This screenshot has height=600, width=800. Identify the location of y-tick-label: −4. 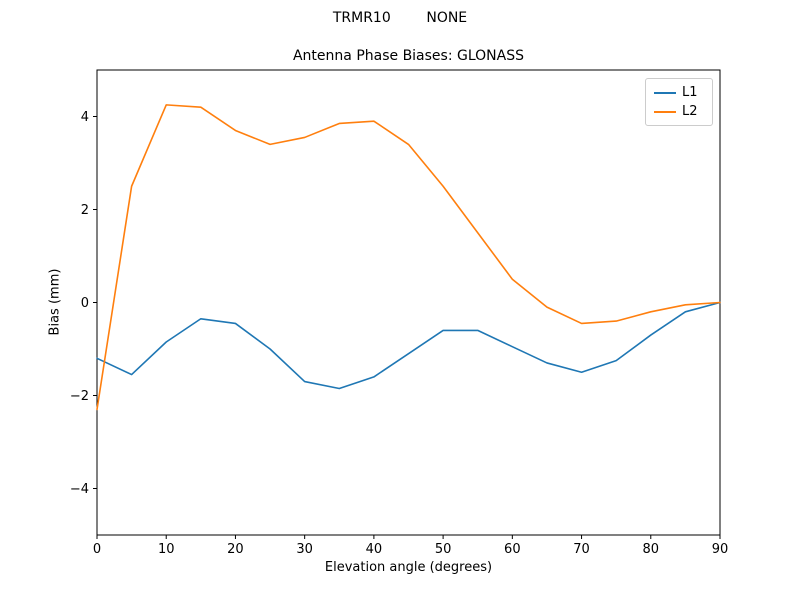
(79, 489).